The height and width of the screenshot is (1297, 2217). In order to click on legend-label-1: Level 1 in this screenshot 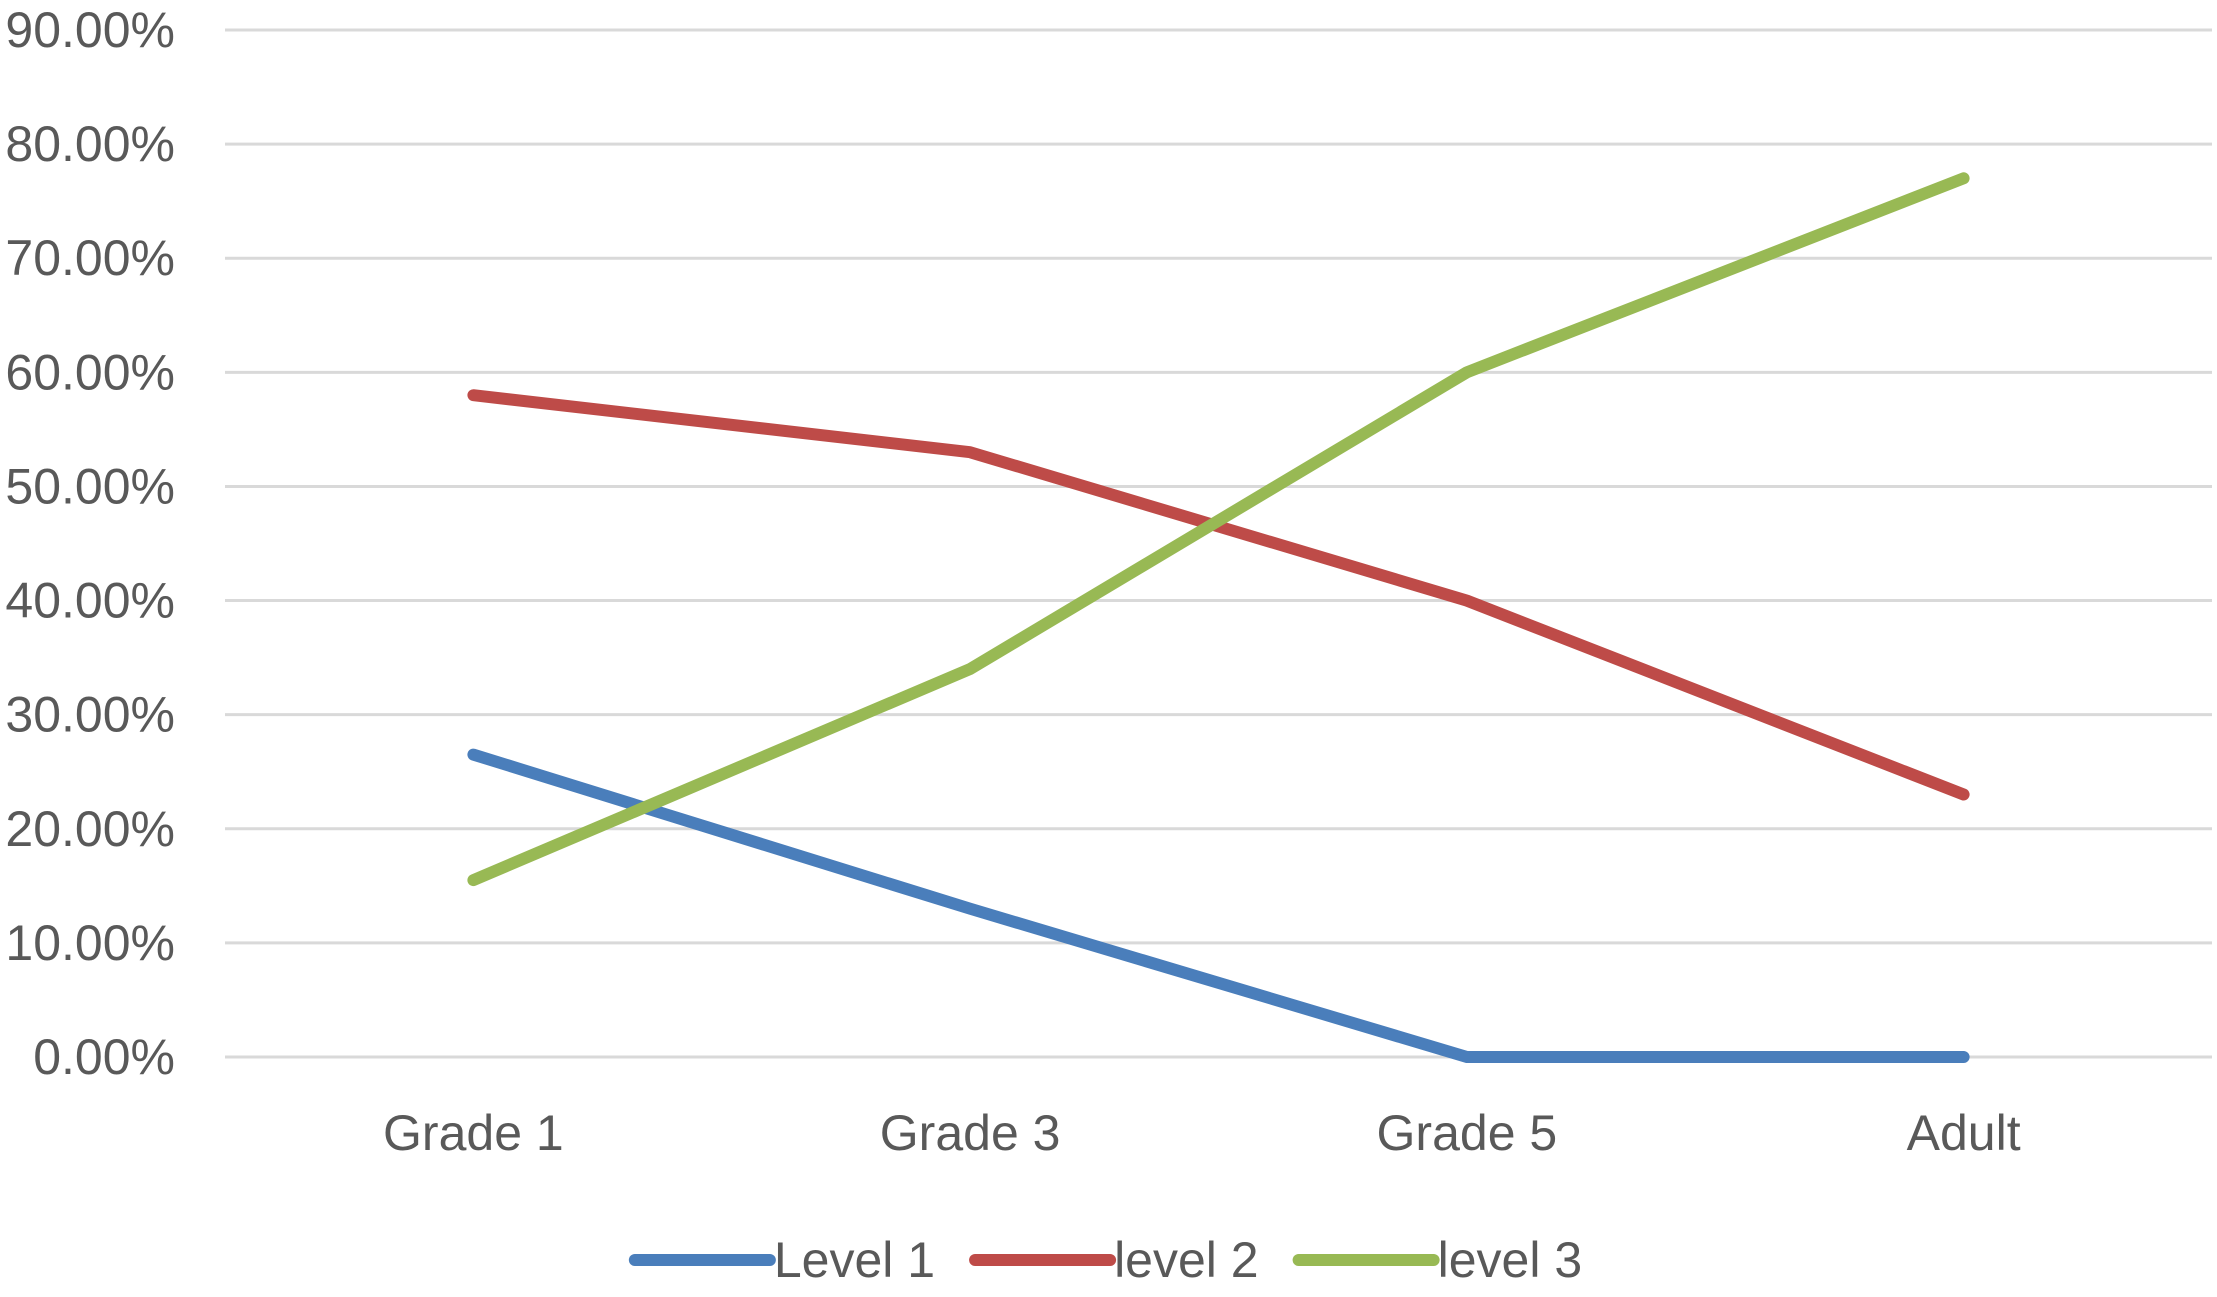, I will do `click(854, 1260)`.